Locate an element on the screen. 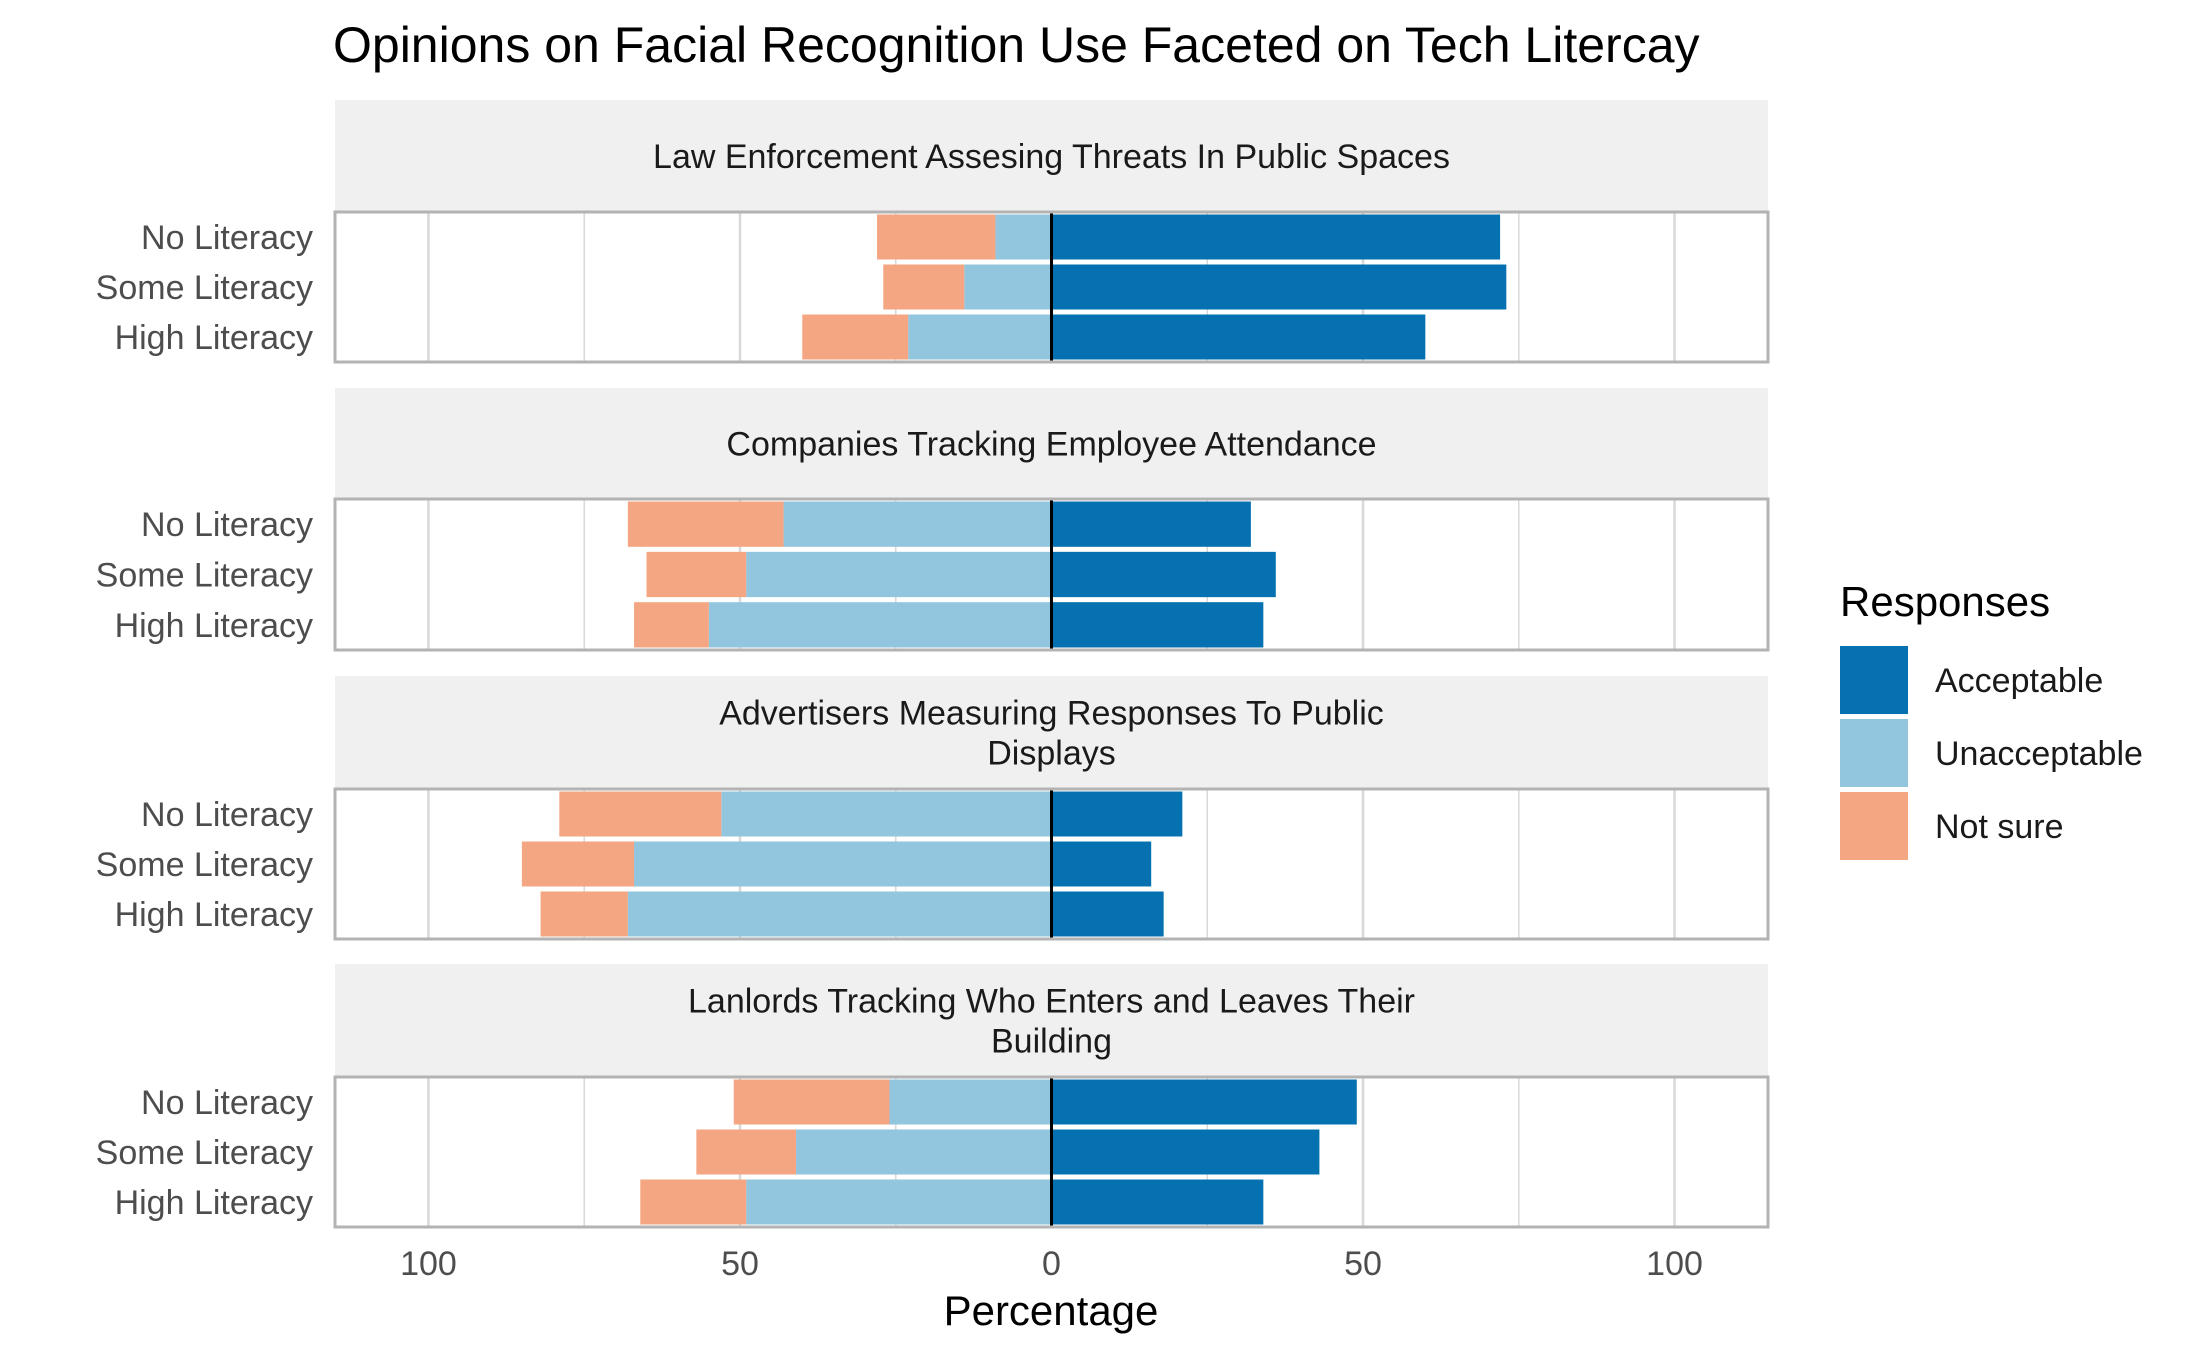 Image resolution: width=2187 pixels, height=1355 pixels. legend-title: Responses is located at coordinates (1945, 601).